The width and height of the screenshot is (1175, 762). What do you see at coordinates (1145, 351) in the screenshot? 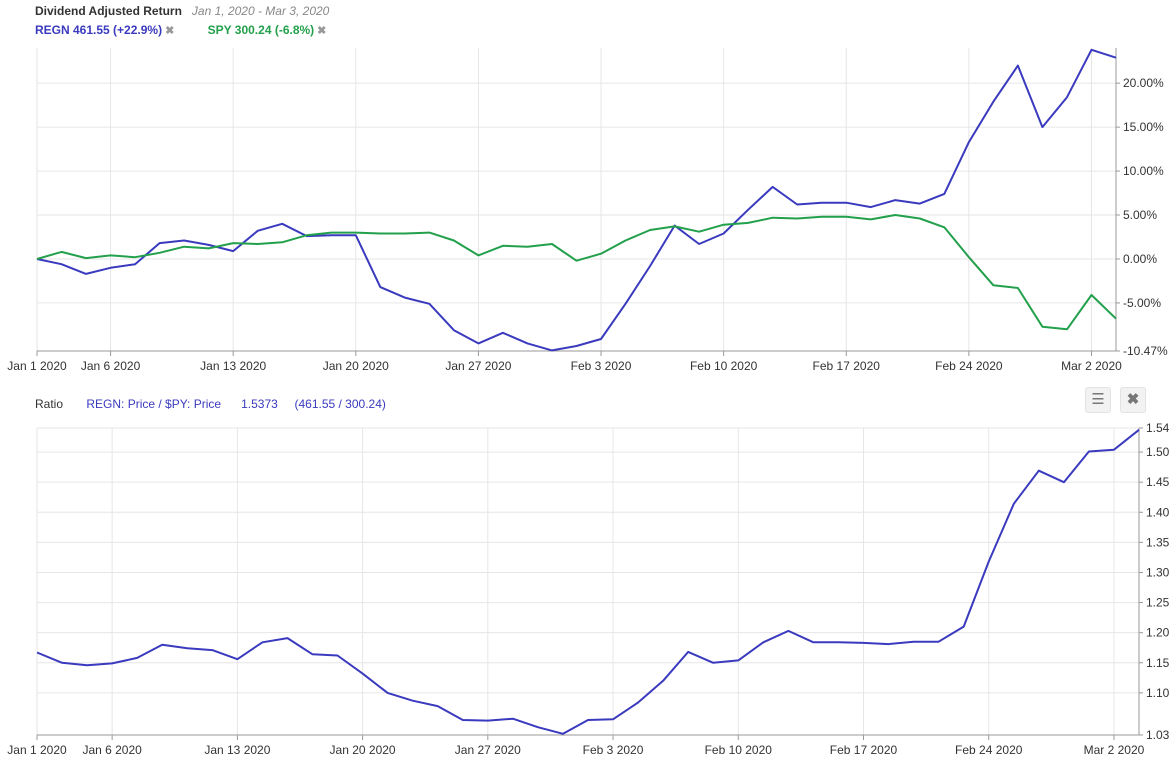
I see `y-tick-label: -10.47%` at bounding box center [1145, 351].